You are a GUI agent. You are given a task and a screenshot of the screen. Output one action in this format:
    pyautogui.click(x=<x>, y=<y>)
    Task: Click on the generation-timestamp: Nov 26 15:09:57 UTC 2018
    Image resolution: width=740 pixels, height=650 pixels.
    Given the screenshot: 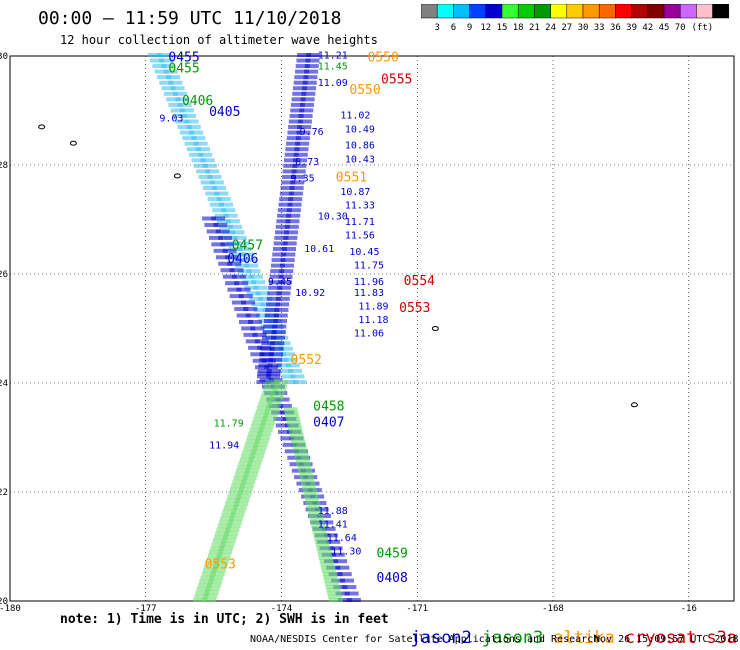 What is the action you would take?
    pyautogui.click(x=666, y=639)
    